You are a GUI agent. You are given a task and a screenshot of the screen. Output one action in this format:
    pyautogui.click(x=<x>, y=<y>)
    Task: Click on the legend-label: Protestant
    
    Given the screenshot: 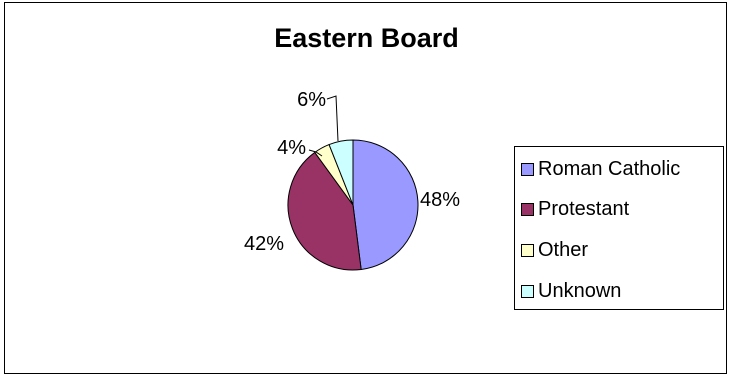 What is the action you would take?
    pyautogui.click(x=584, y=208)
    